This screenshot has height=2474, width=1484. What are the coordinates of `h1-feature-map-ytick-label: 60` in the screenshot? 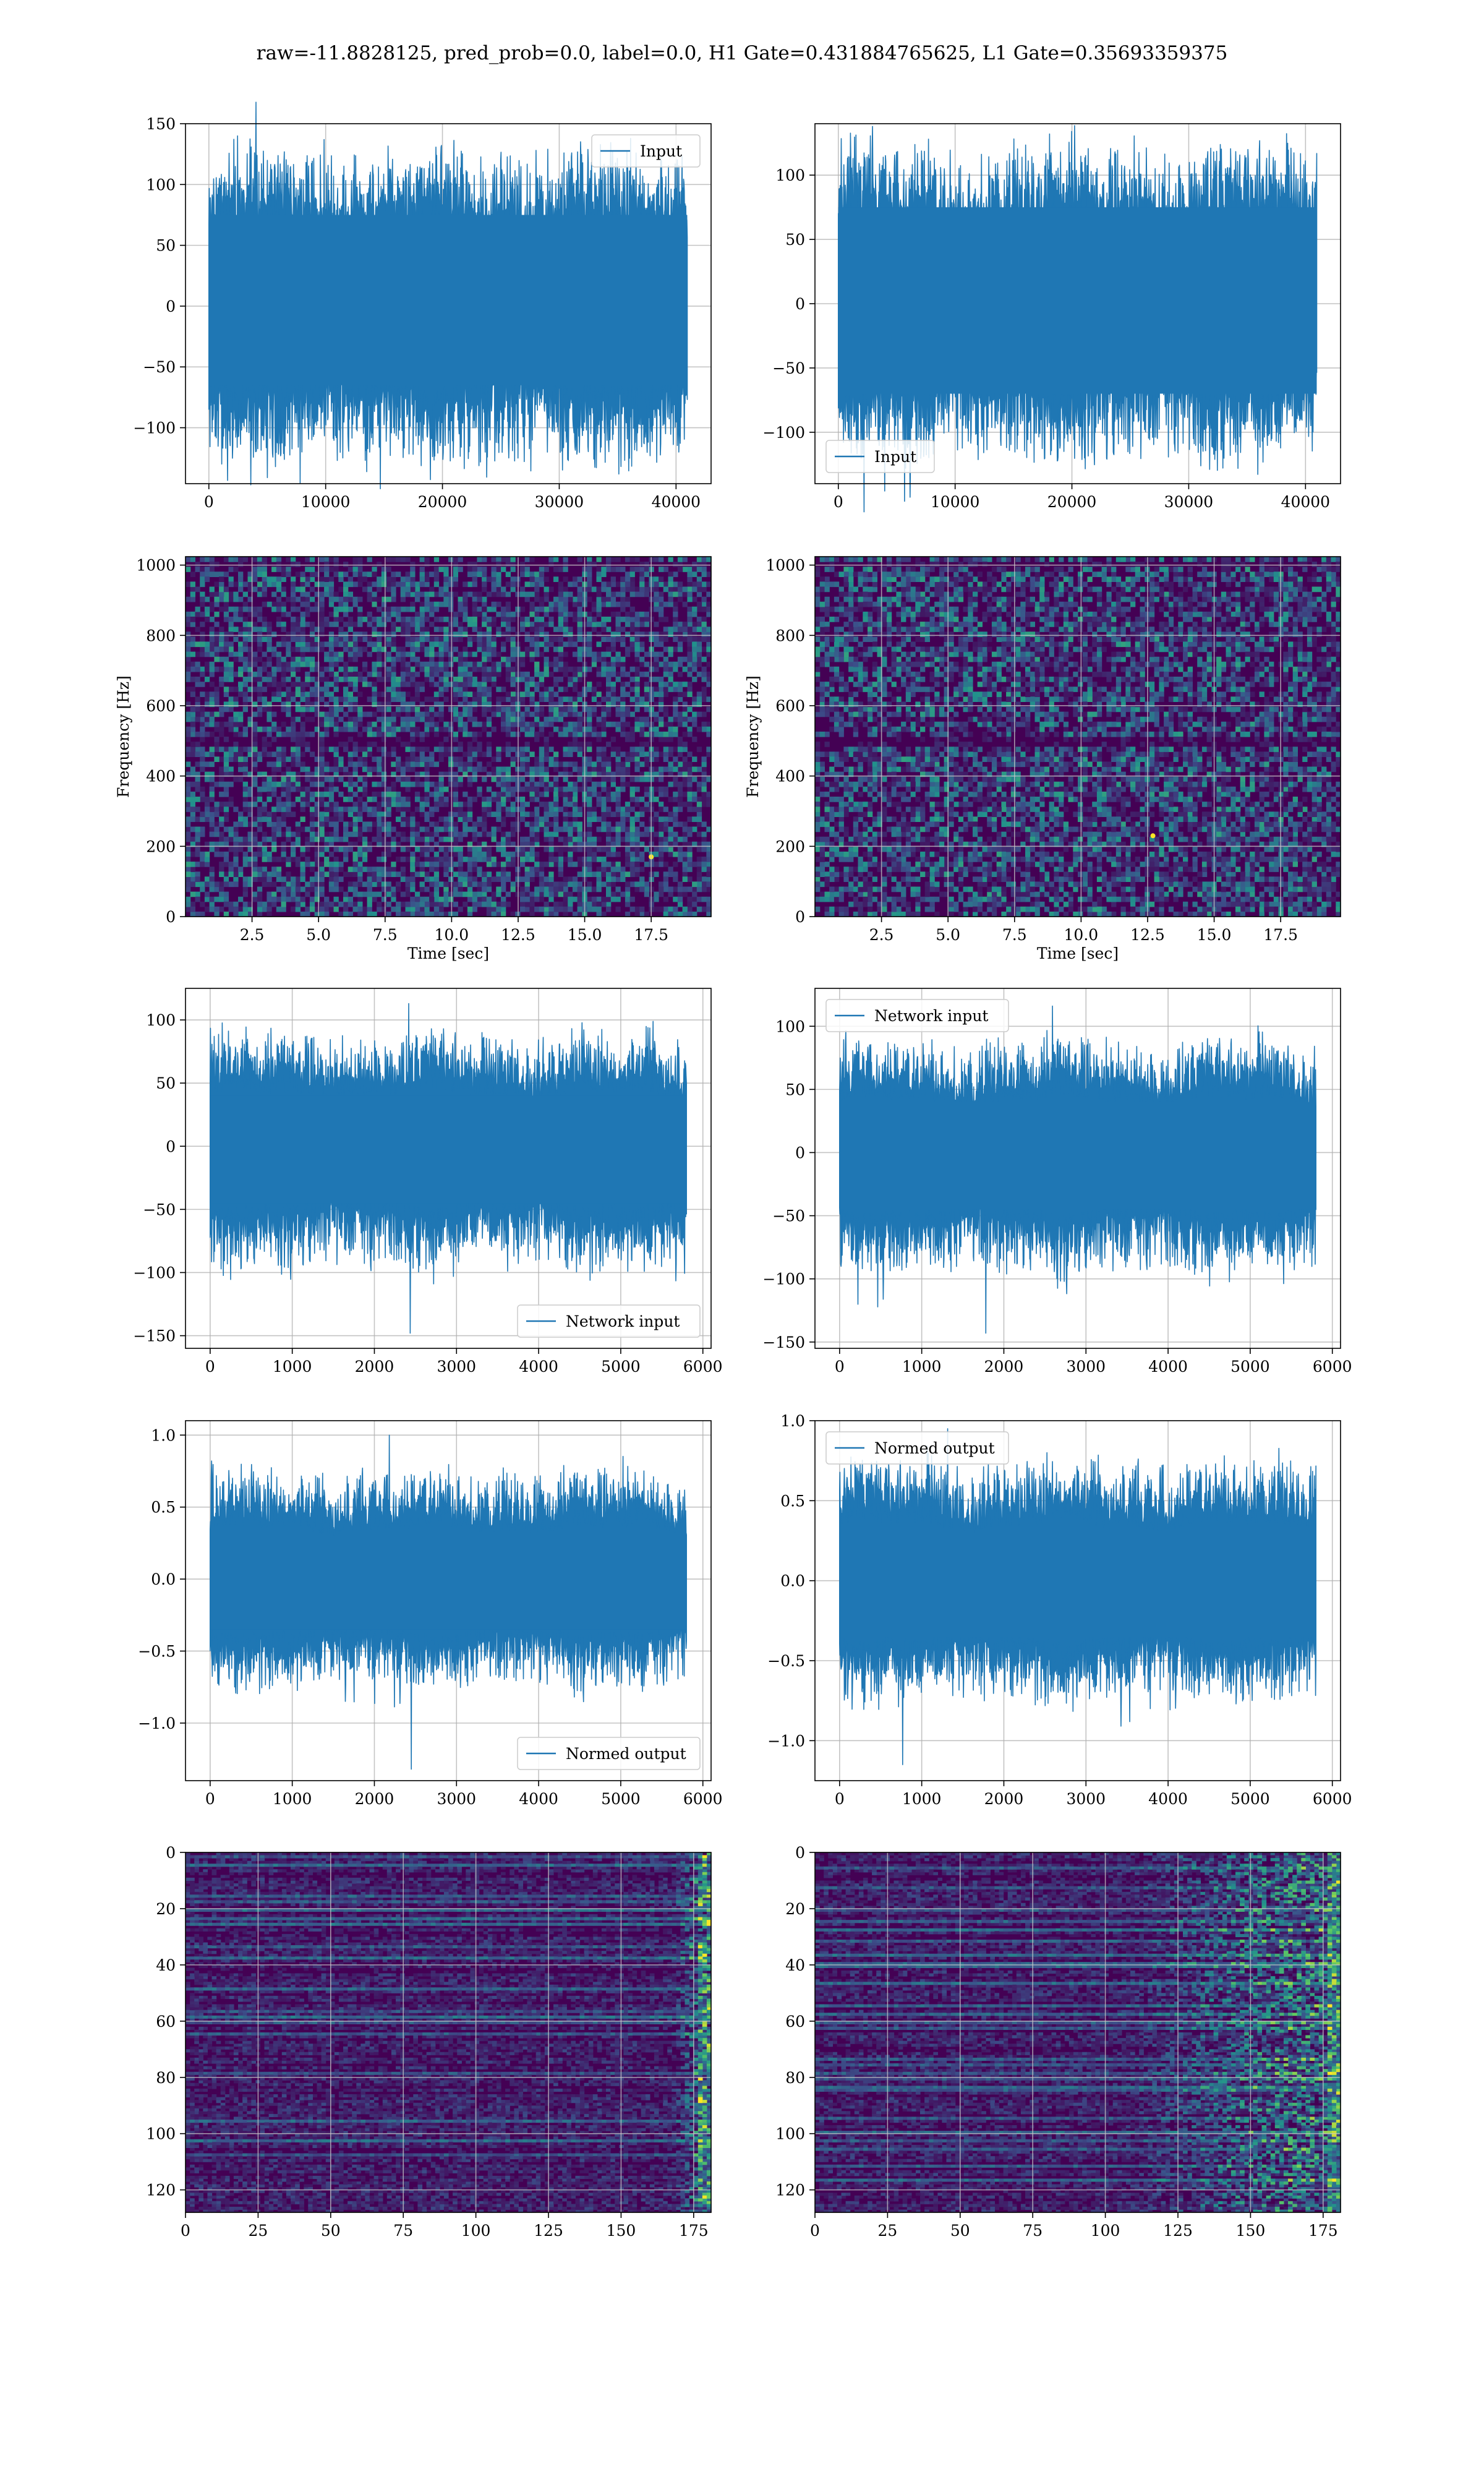 It's located at (166, 2022).